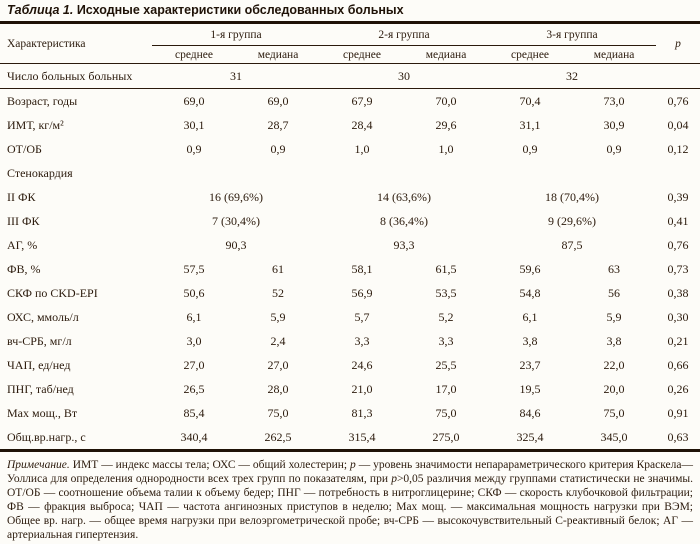  I want to click on table-cell: 30,1, so click(194, 124).